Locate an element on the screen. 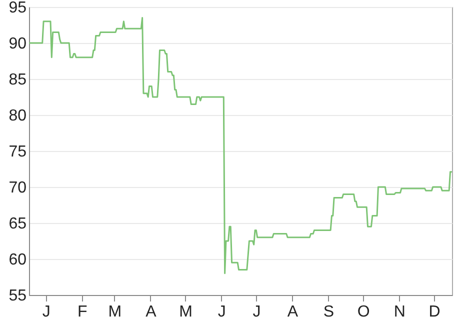 This screenshot has width=466, height=317. x-tick-label: O is located at coordinates (363, 310).